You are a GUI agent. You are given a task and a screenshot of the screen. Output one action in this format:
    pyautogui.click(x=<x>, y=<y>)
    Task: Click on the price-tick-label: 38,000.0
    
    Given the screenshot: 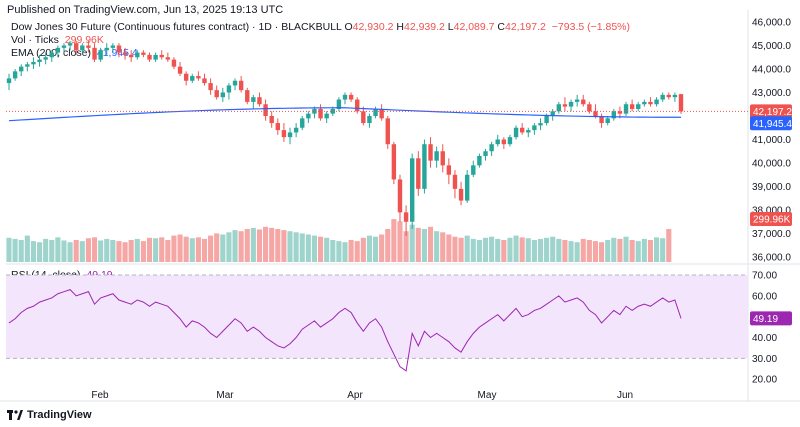 What is the action you would take?
    pyautogui.click(x=771, y=211)
    